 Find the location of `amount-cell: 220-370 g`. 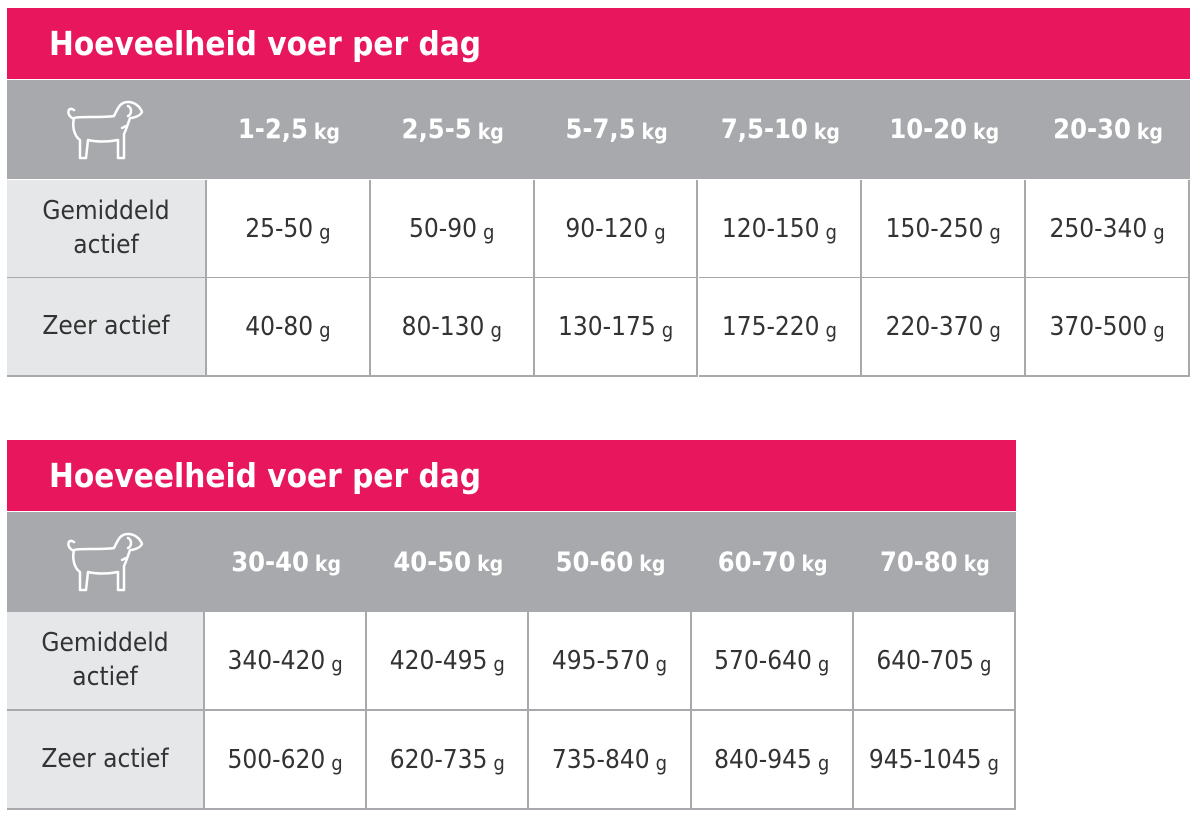

amount-cell: 220-370 g is located at coordinates (944, 327).